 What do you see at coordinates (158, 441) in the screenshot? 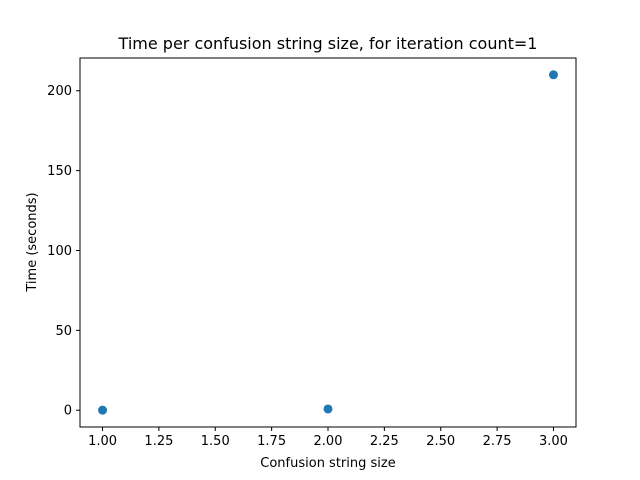
I see `x-tick-label: 1.25` at bounding box center [158, 441].